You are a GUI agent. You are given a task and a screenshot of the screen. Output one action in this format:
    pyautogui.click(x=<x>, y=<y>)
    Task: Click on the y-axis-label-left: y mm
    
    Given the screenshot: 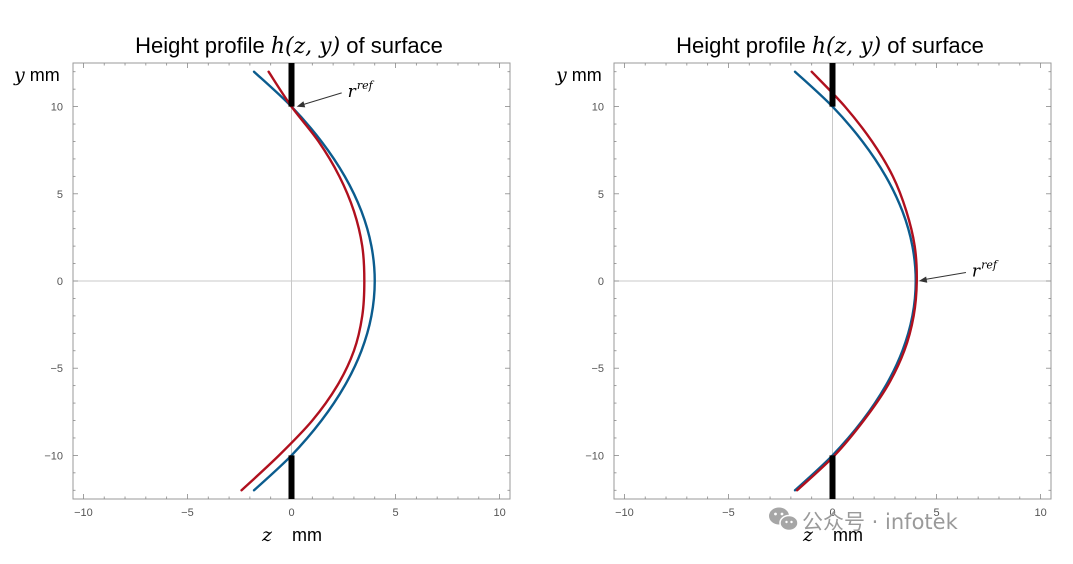 What is the action you would take?
    pyautogui.click(x=36, y=75)
    